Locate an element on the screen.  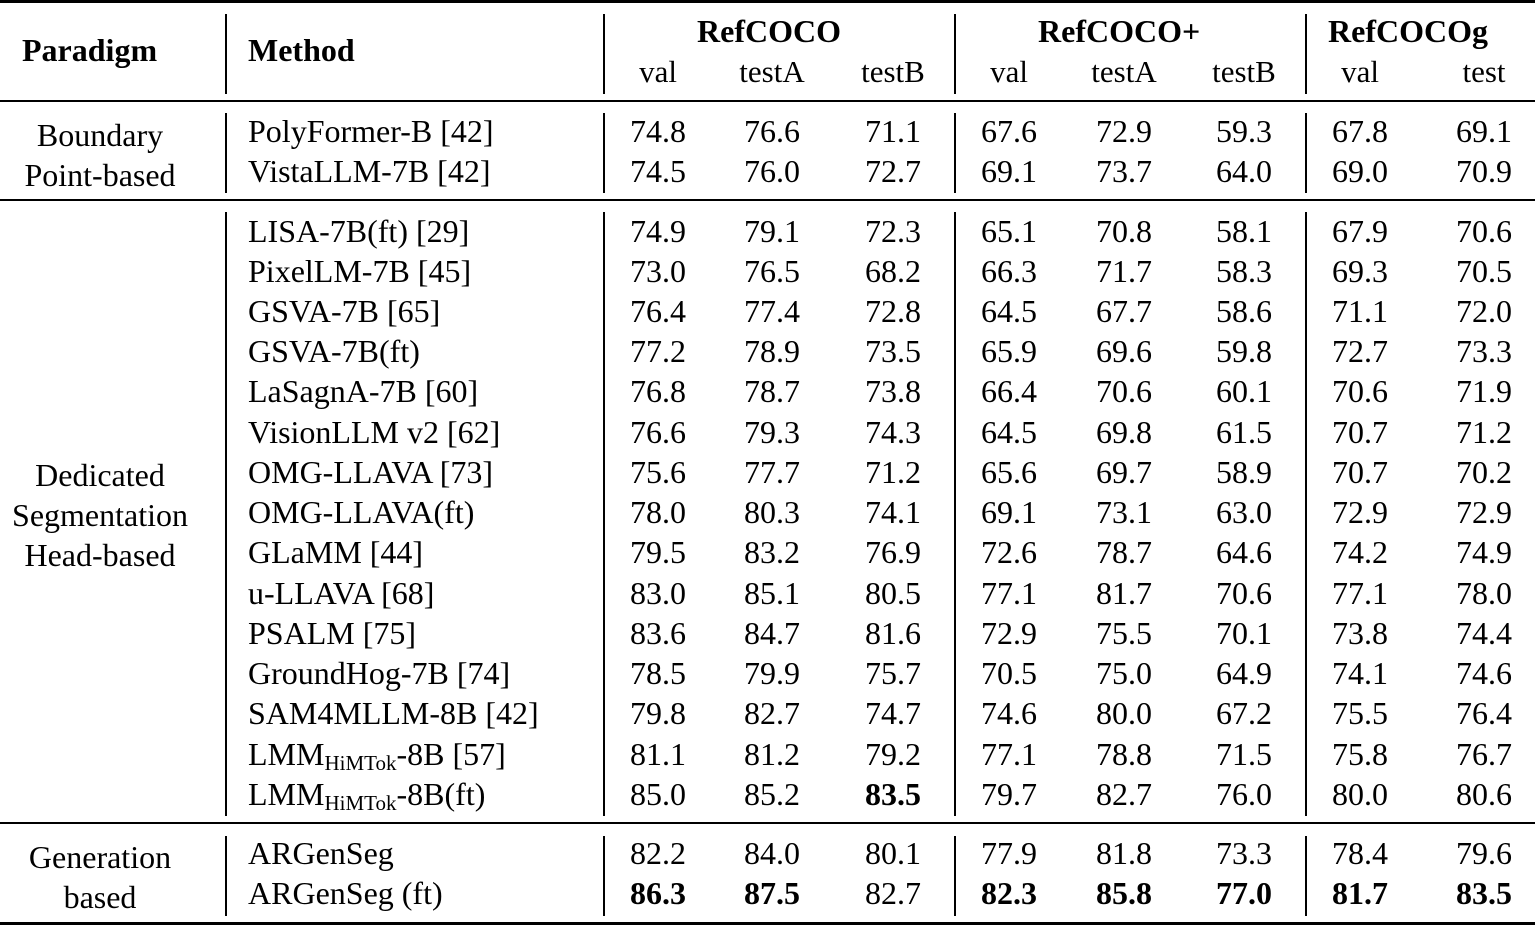
value-cell: 78.7 is located at coordinates (772, 391).